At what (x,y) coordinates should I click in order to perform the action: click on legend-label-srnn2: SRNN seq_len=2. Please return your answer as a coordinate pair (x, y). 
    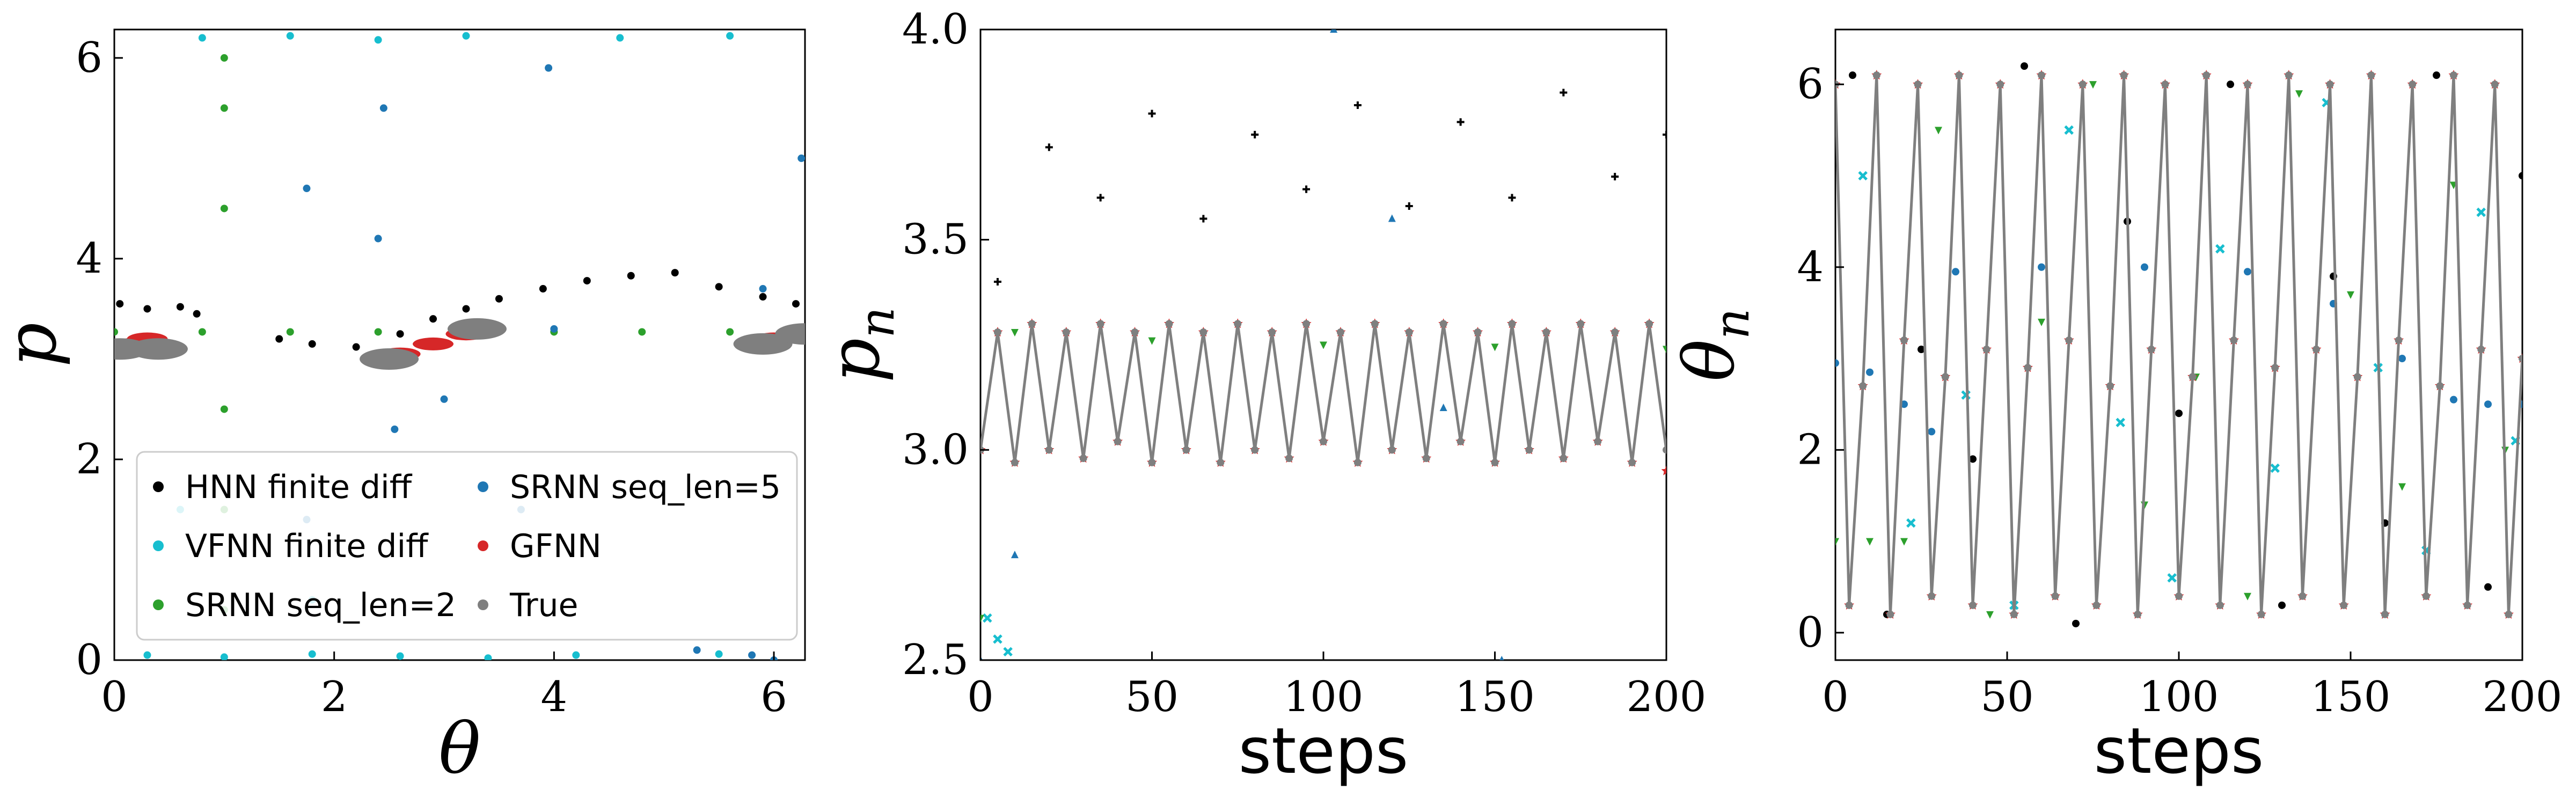
    Looking at the image, I should click on (320, 605).